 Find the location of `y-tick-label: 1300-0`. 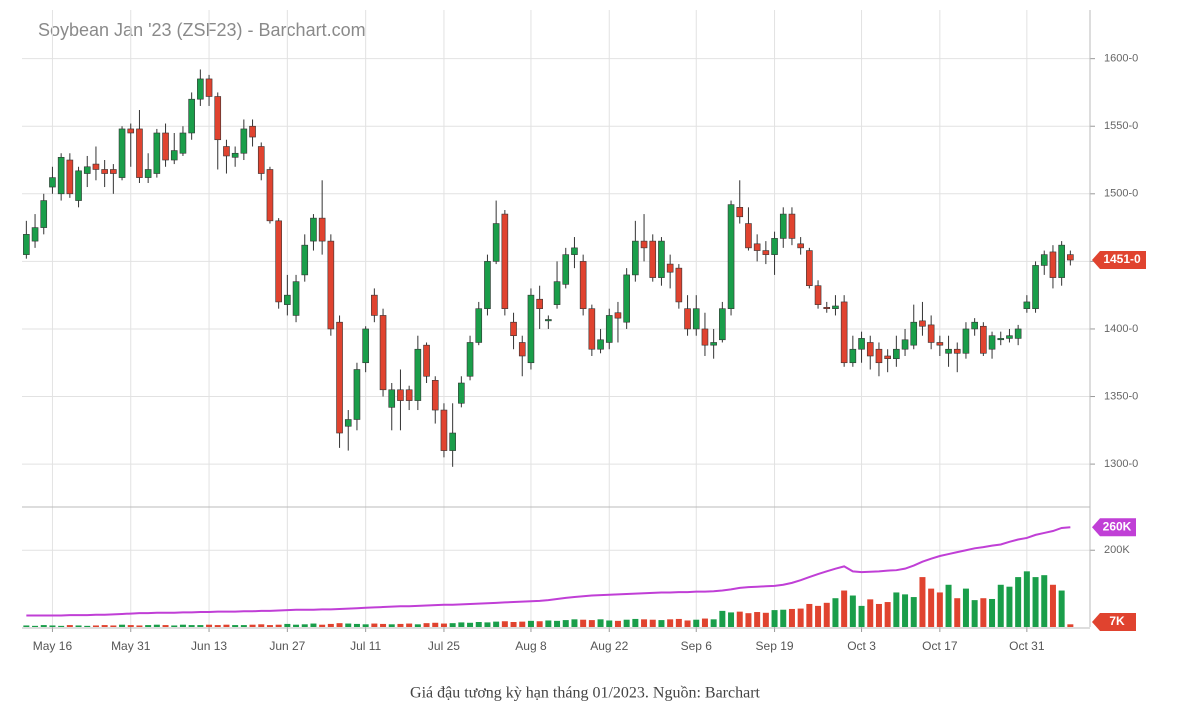

y-tick-label: 1300-0 is located at coordinates (1121, 464).